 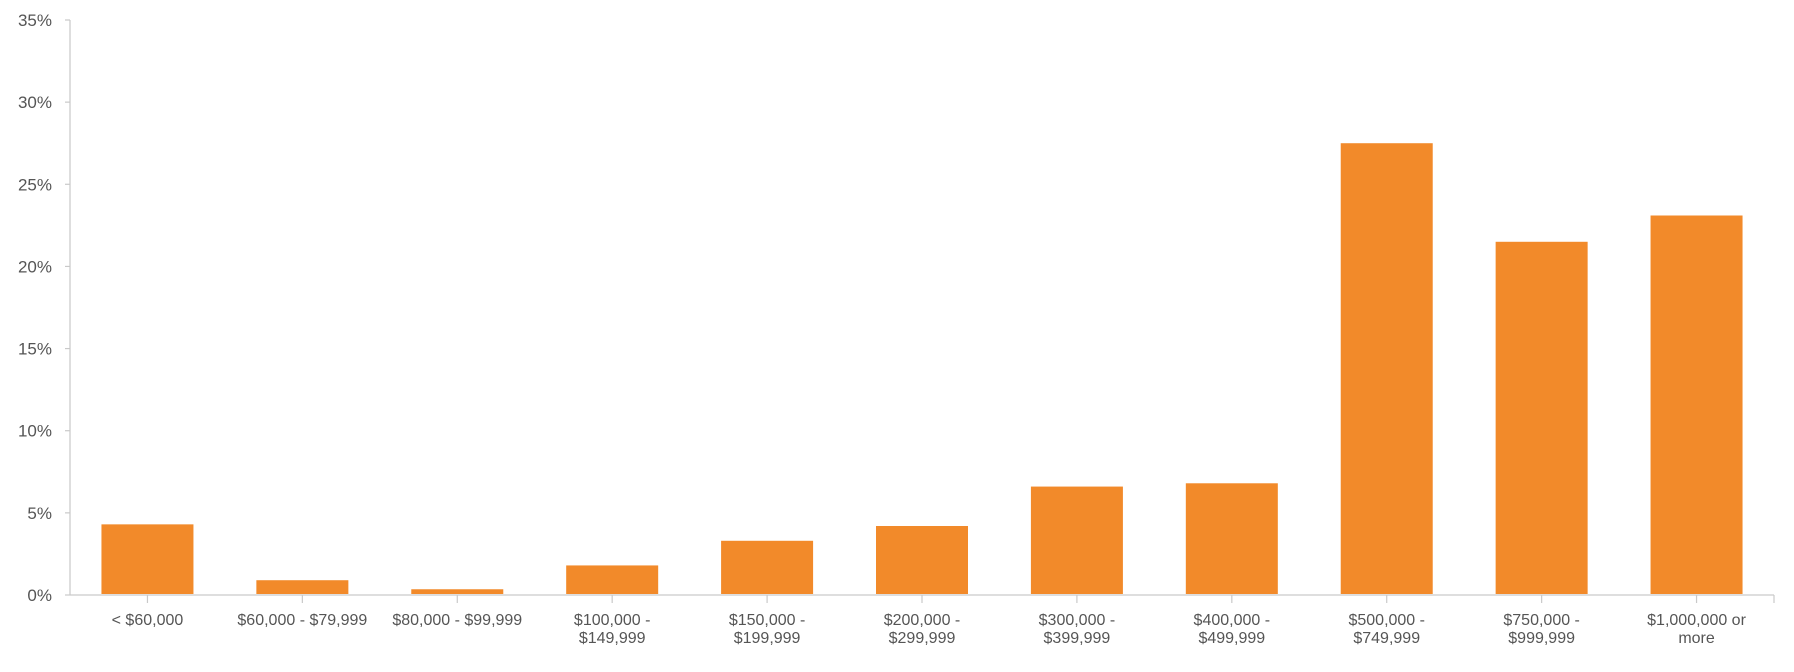 I want to click on x-tick-label: < $60,000, so click(x=148, y=620).